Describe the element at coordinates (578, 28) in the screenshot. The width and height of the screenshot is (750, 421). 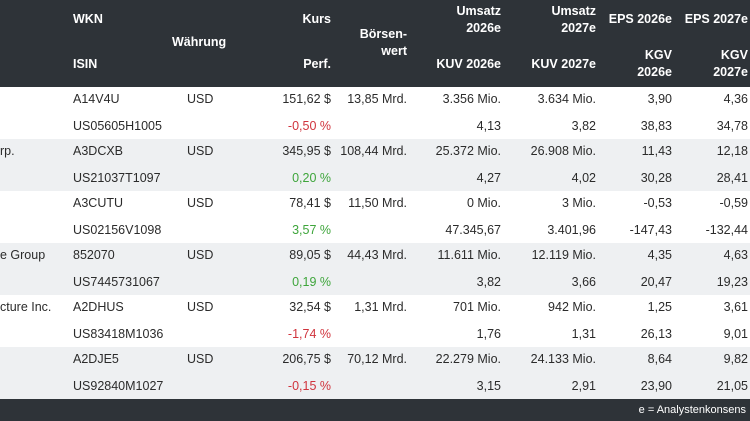
I see `header-umsatz2027-2: 2027e` at that location.